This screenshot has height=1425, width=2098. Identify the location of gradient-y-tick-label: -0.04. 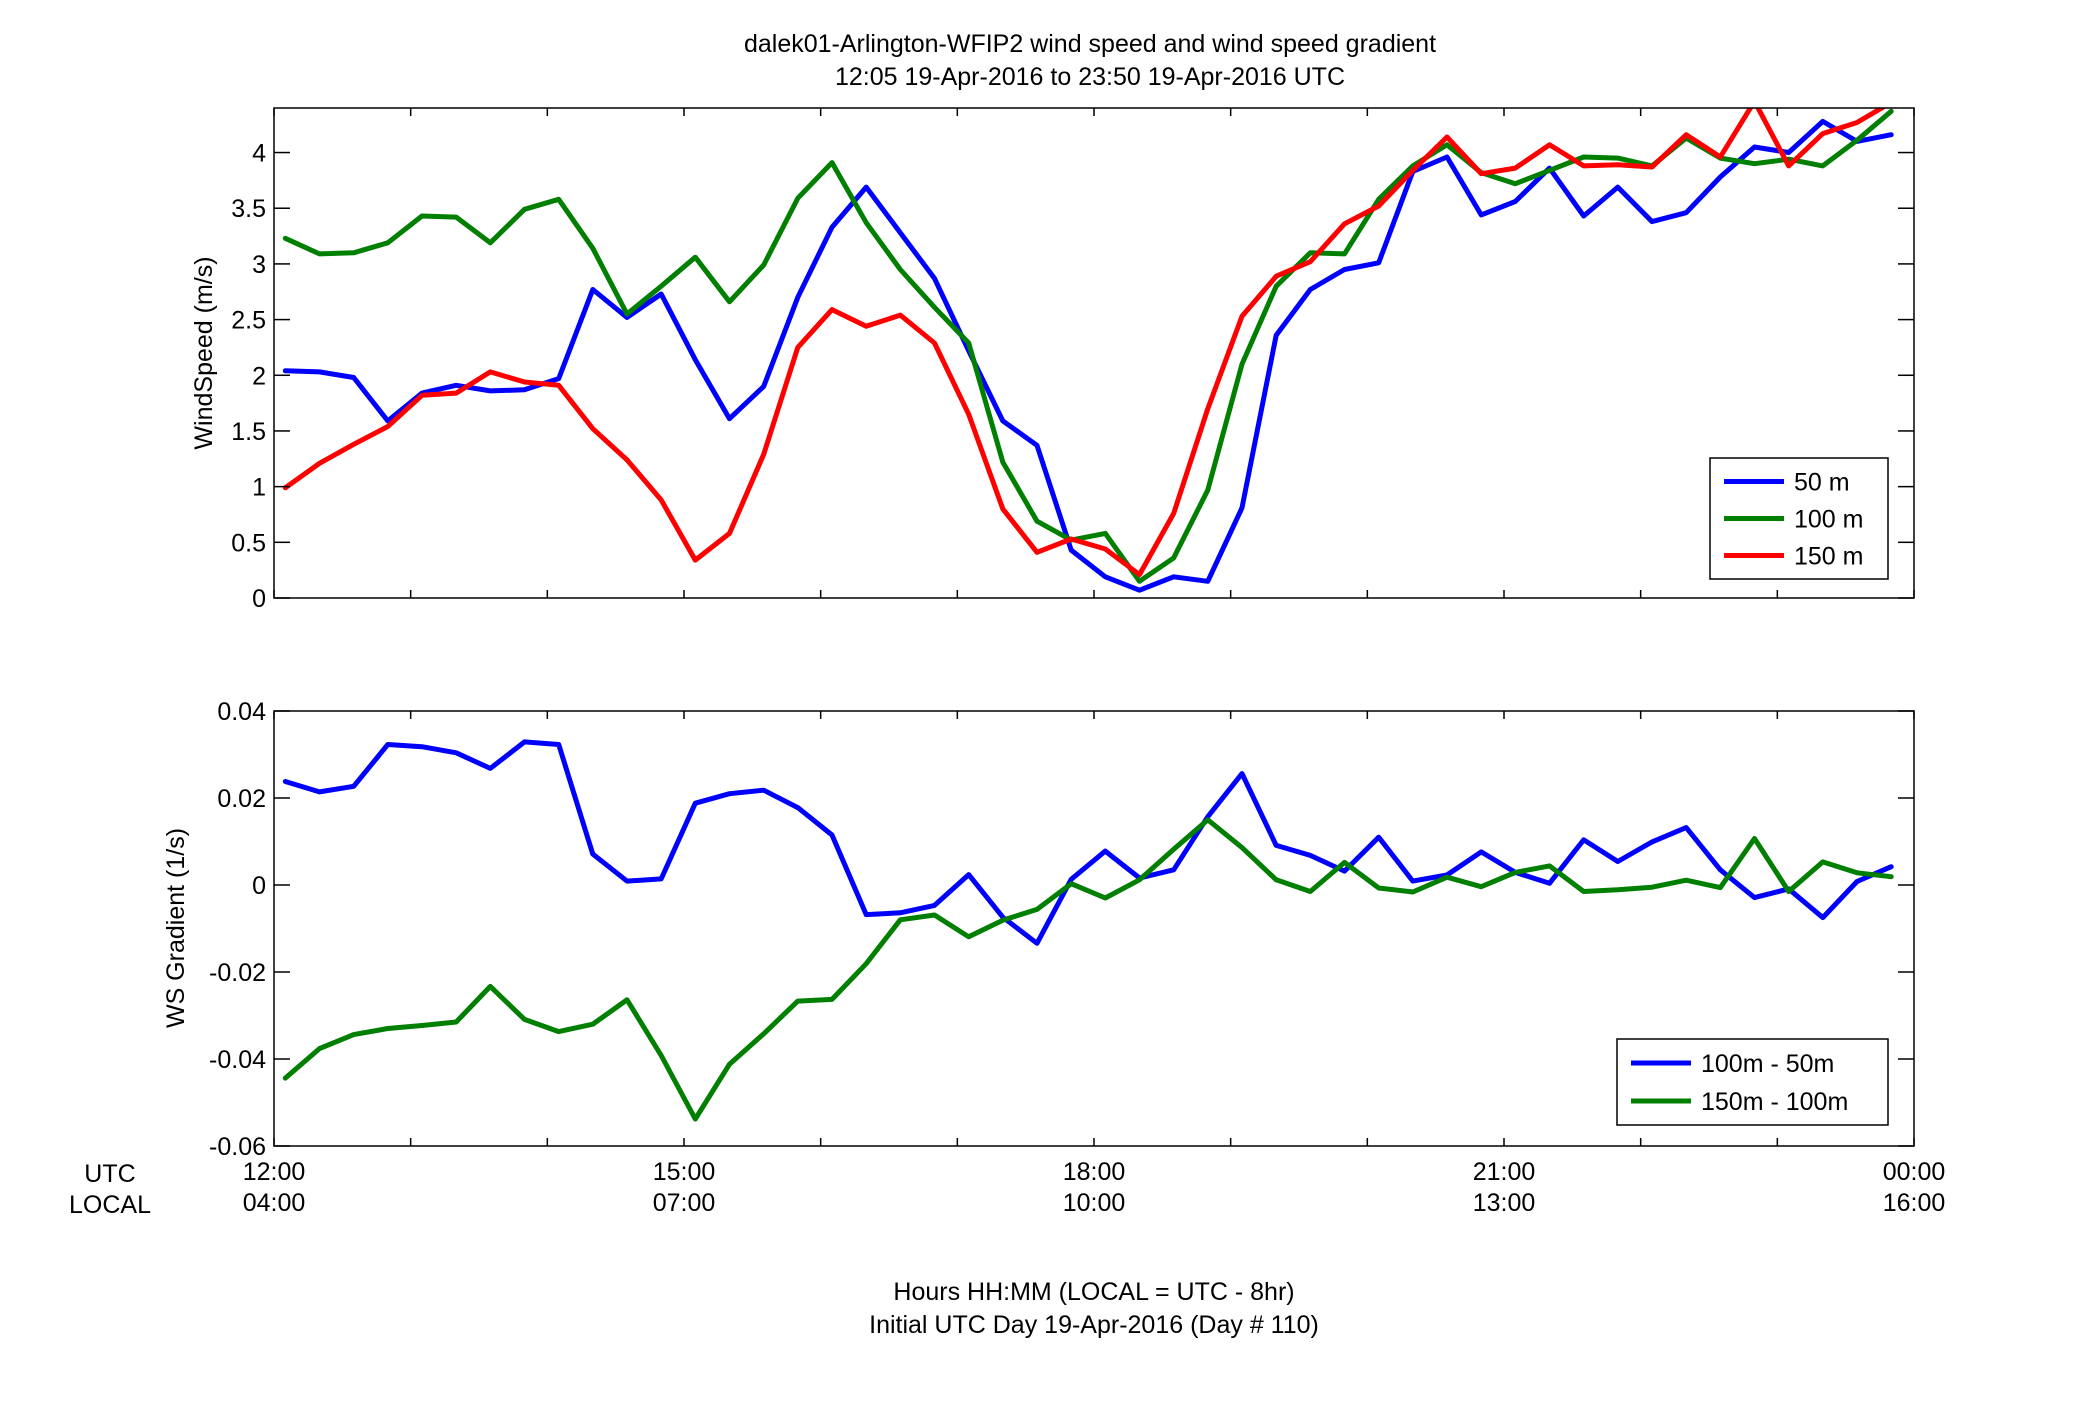
(237, 1060).